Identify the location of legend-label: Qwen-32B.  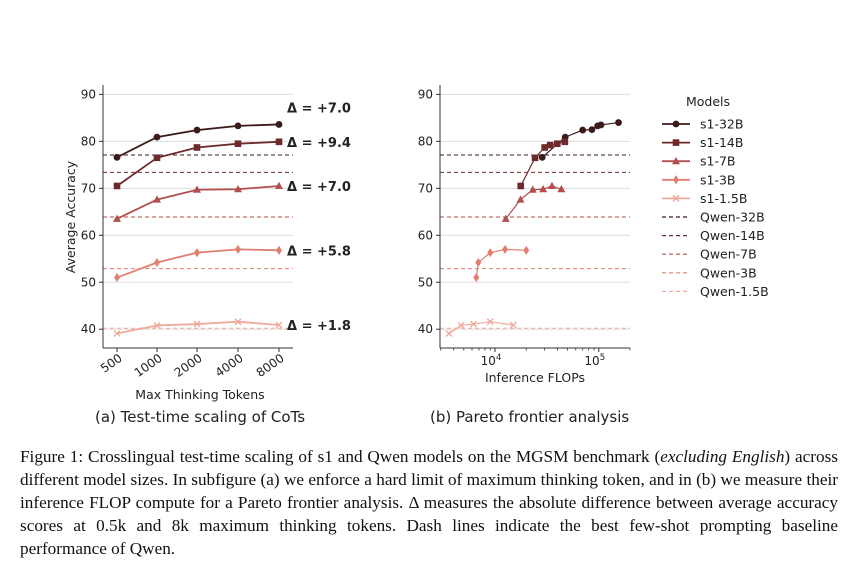
(732, 217).